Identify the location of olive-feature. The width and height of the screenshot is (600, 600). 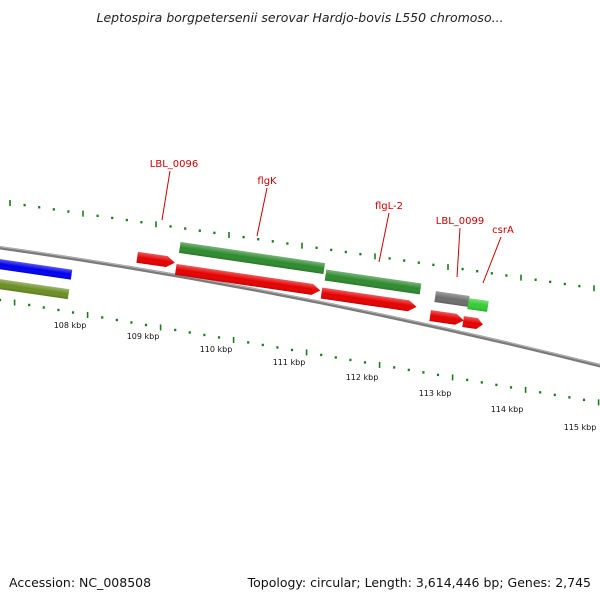
(35, 288).